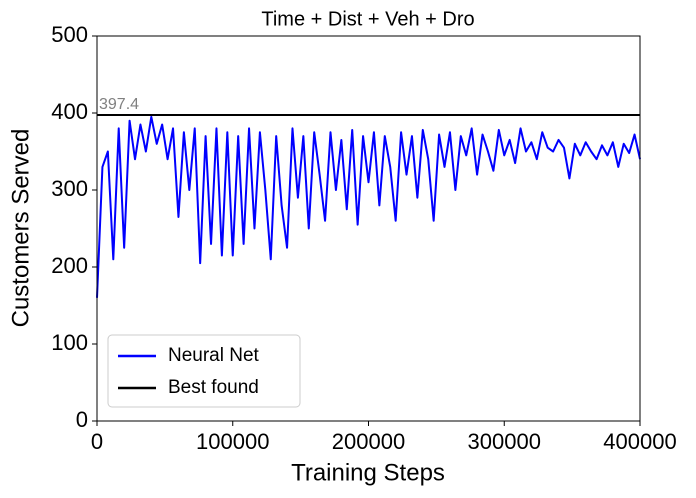 The width and height of the screenshot is (696, 498). I want to click on chart-title: Time + Dist + Veh + Dro, so click(367, 19).